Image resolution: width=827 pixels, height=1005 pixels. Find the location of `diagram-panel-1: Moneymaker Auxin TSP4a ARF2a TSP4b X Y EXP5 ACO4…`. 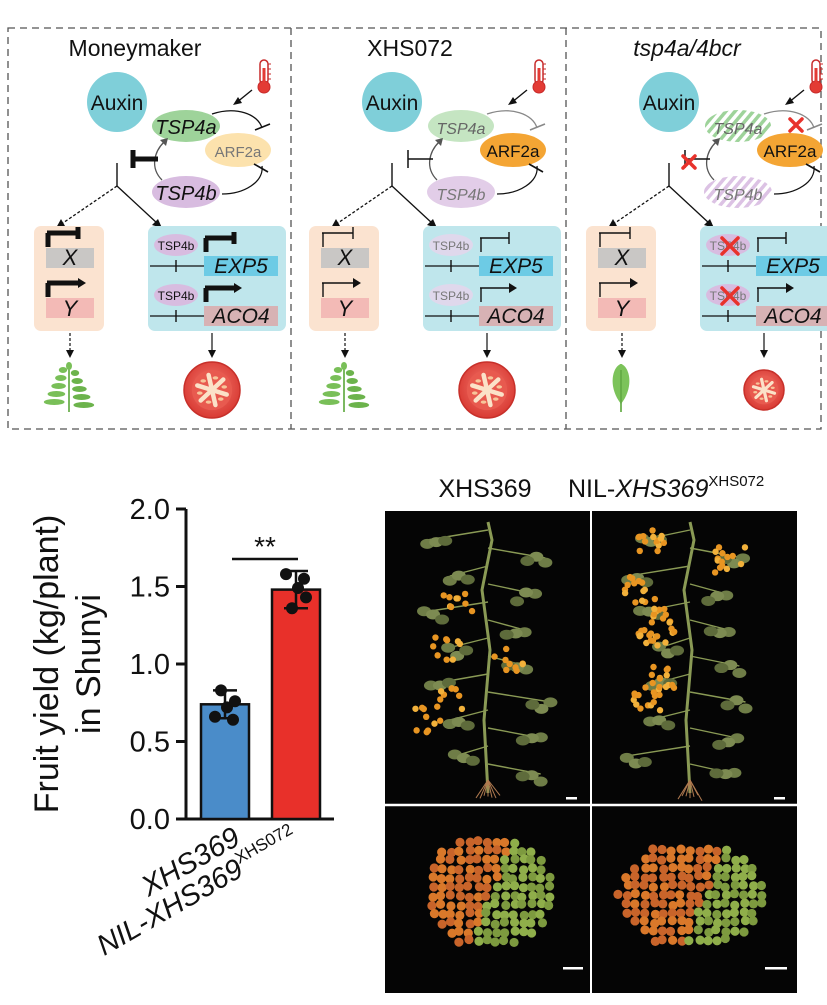

diagram-panel-1: Moneymaker Auxin TSP4a ARF2a TSP4b X Y EXP5 ACO4… is located at coordinates (160, 227).